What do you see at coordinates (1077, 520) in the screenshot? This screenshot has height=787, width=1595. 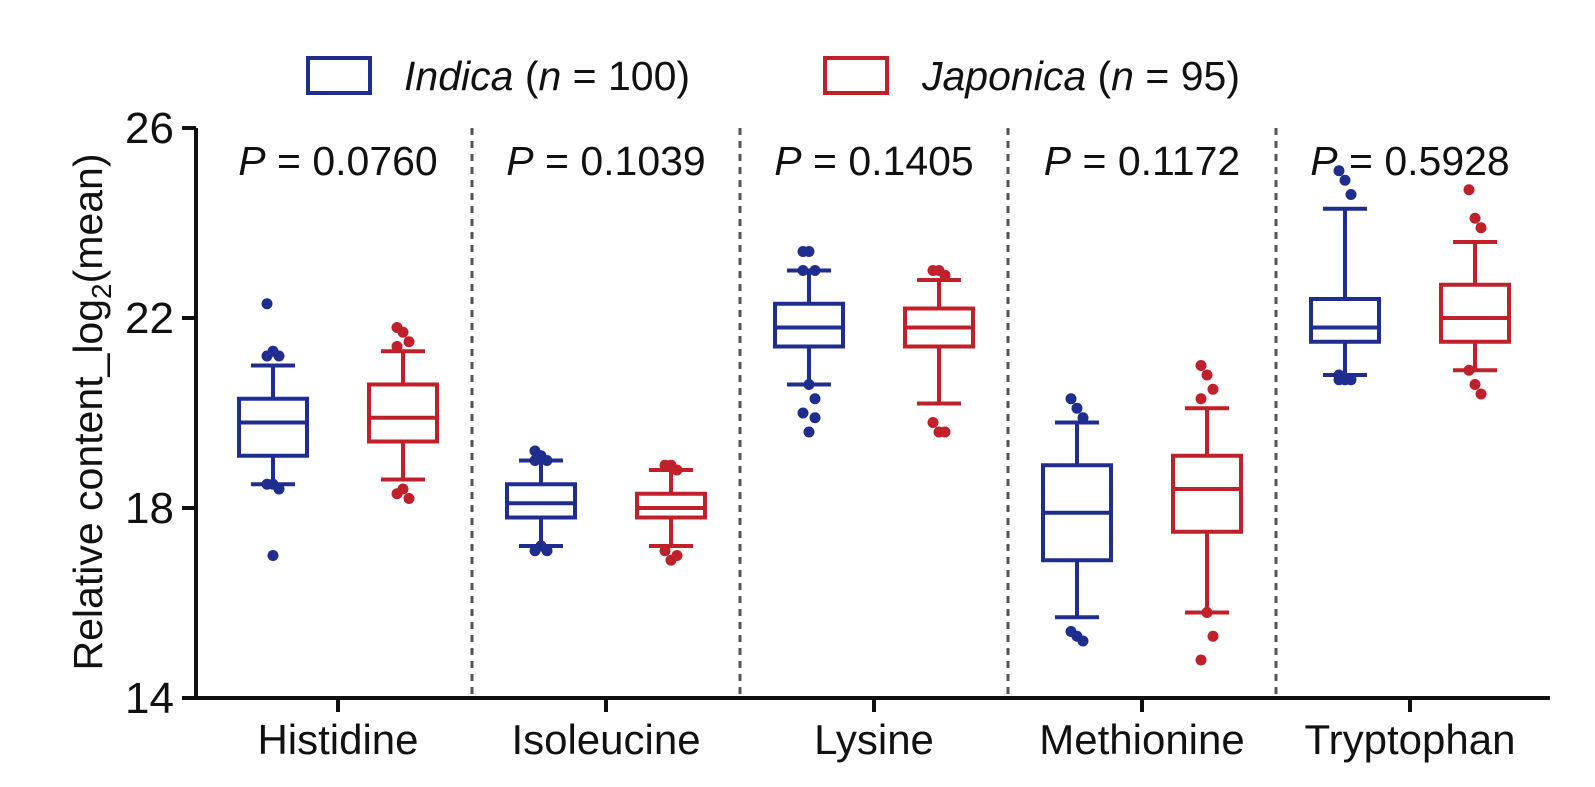 I see `box-indica-methionine` at bounding box center [1077, 520].